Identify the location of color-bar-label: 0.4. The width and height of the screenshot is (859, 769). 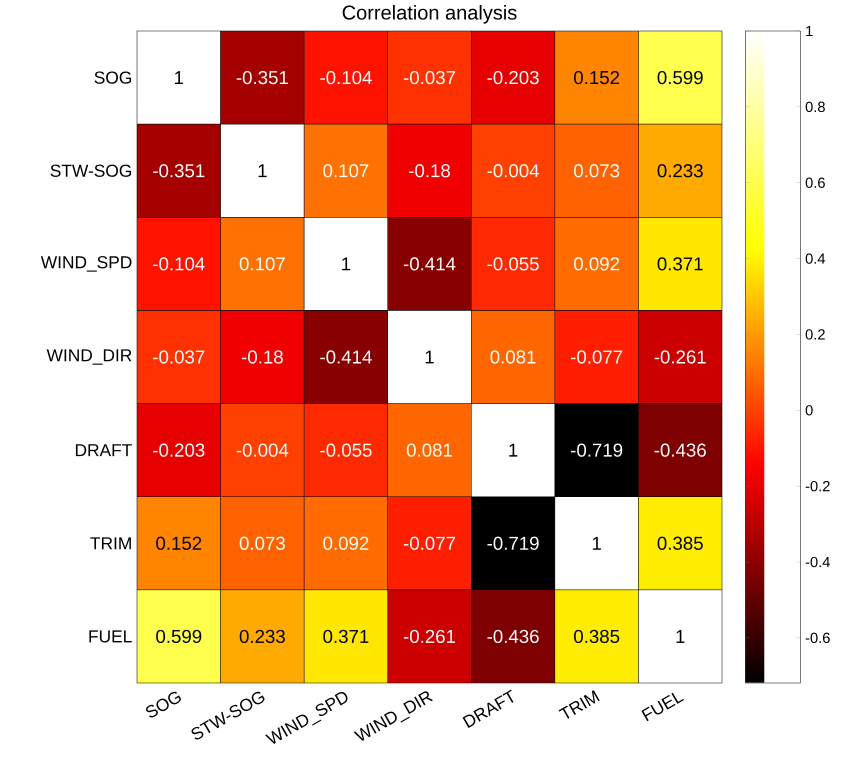
(816, 258).